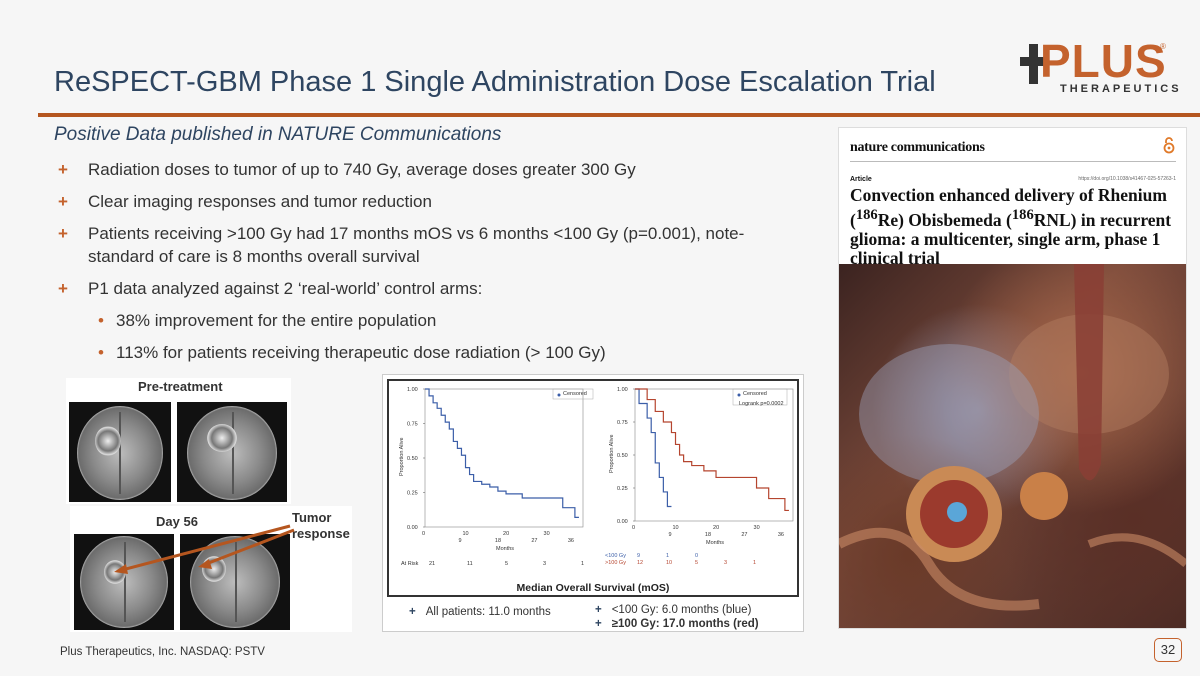 The width and height of the screenshot is (1200, 676). What do you see at coordinates (638, 556) in the screenshot?
I see `at-risk-count: 9` at bounding box center [638, 556].